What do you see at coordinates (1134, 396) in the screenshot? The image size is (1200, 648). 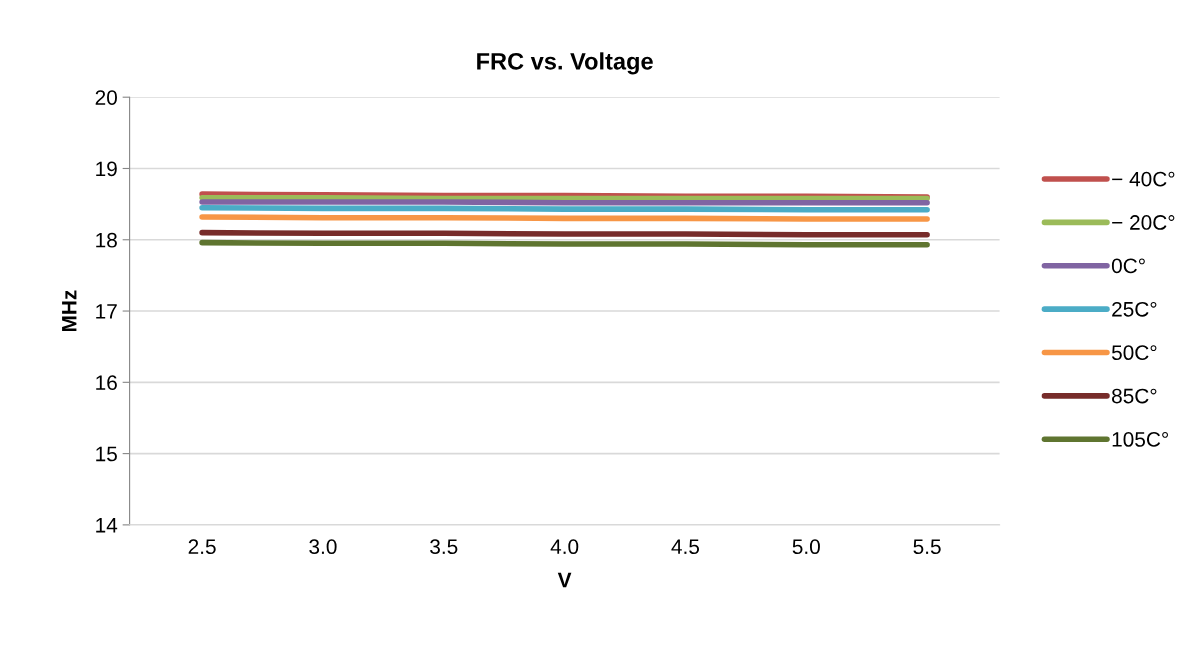 I see `legend-label: 85C°` at bounding box center [1134, 396].